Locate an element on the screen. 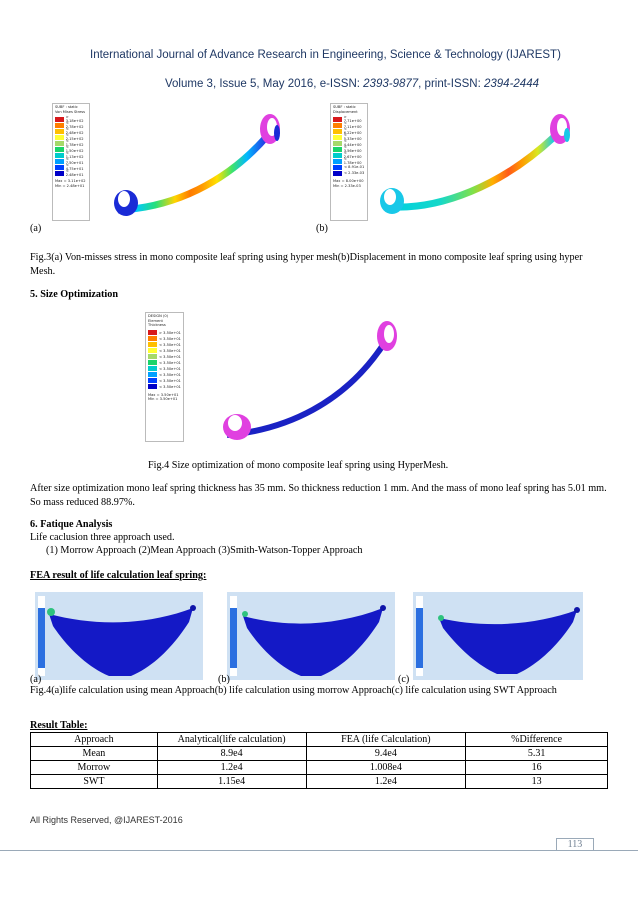 The width and height of the screenshot is (638, 903). legend-entry: < 2.48e+01 is located at coordinates (71, 173).